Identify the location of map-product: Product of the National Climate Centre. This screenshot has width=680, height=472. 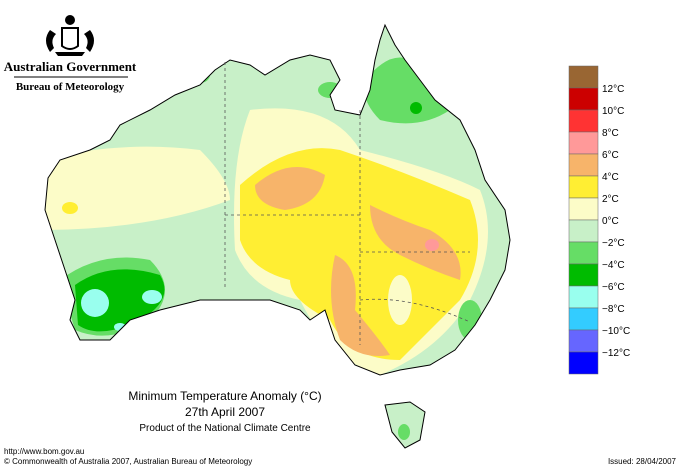
(225, 428).